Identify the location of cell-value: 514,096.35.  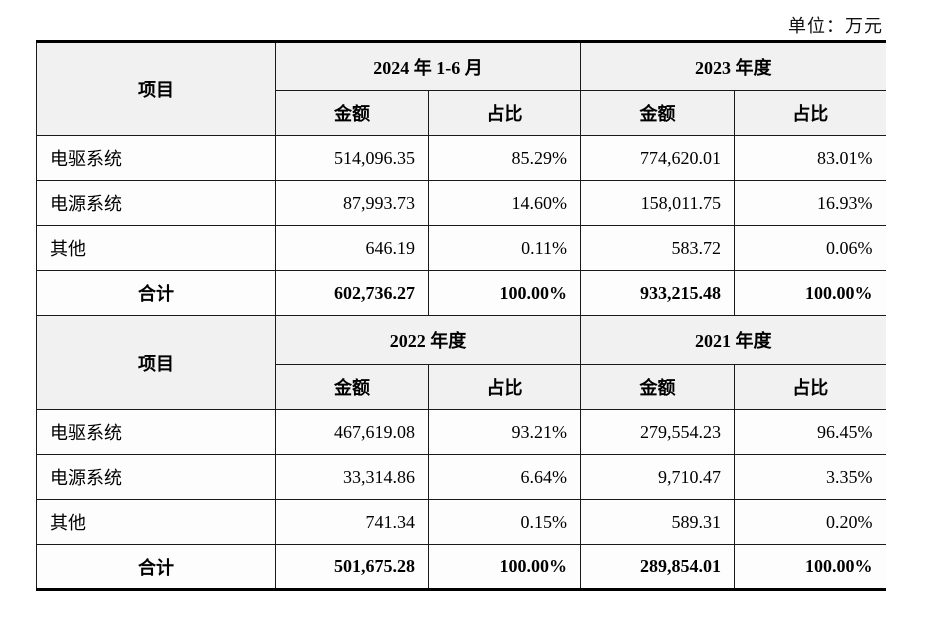
(352, 158).